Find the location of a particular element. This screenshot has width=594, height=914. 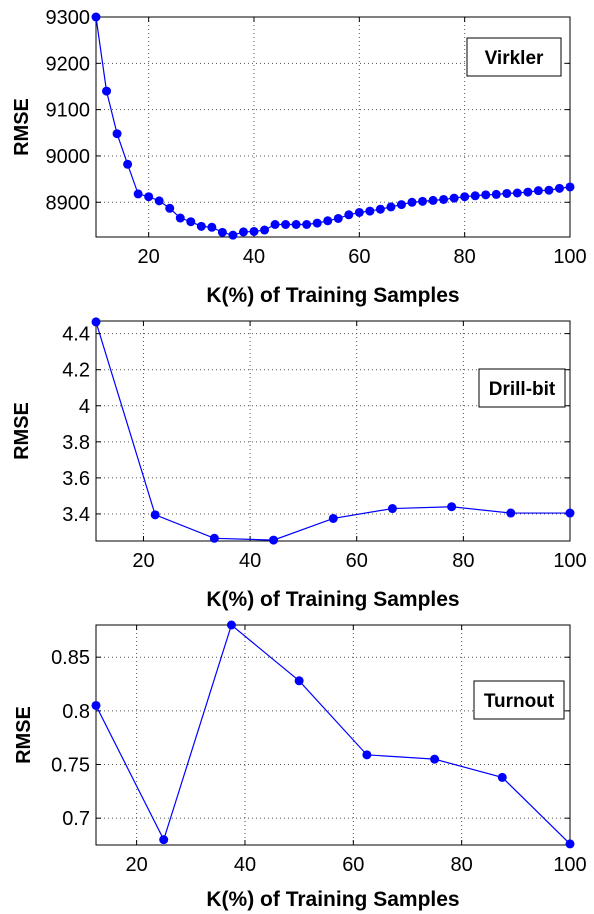

legend-label: Turnout is located at coordinates (519, 701).